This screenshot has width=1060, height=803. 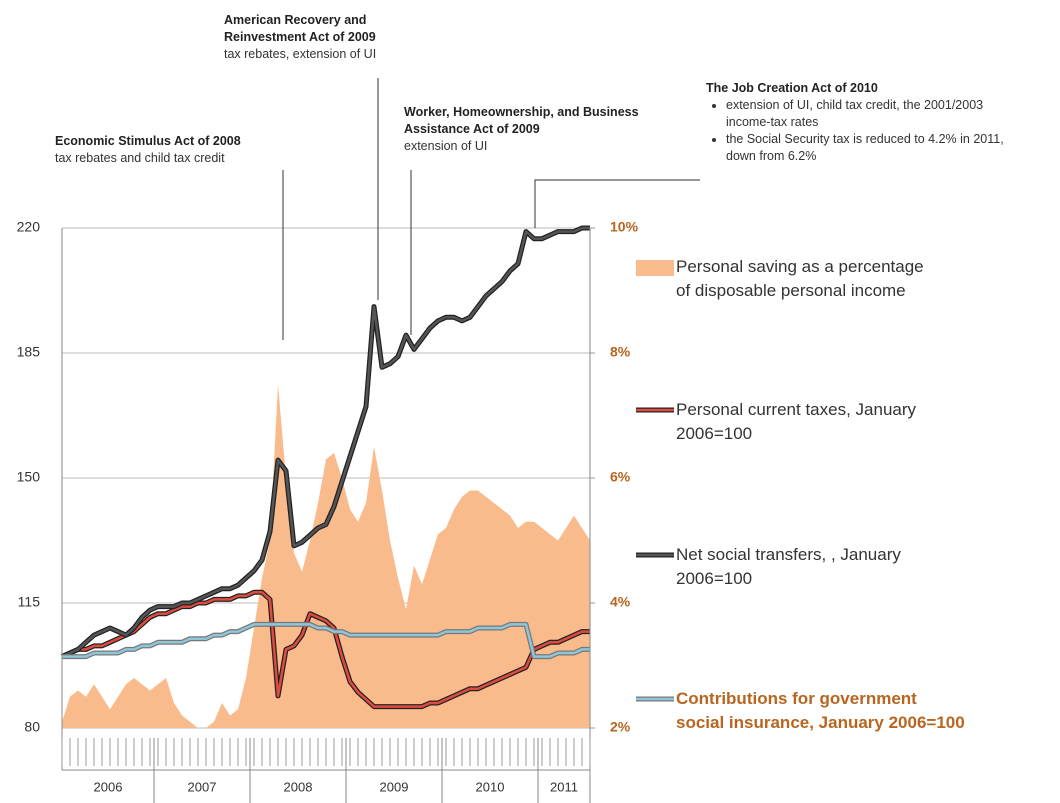 I want to click on y-tick-label: 150, so click(x=29, y=477).